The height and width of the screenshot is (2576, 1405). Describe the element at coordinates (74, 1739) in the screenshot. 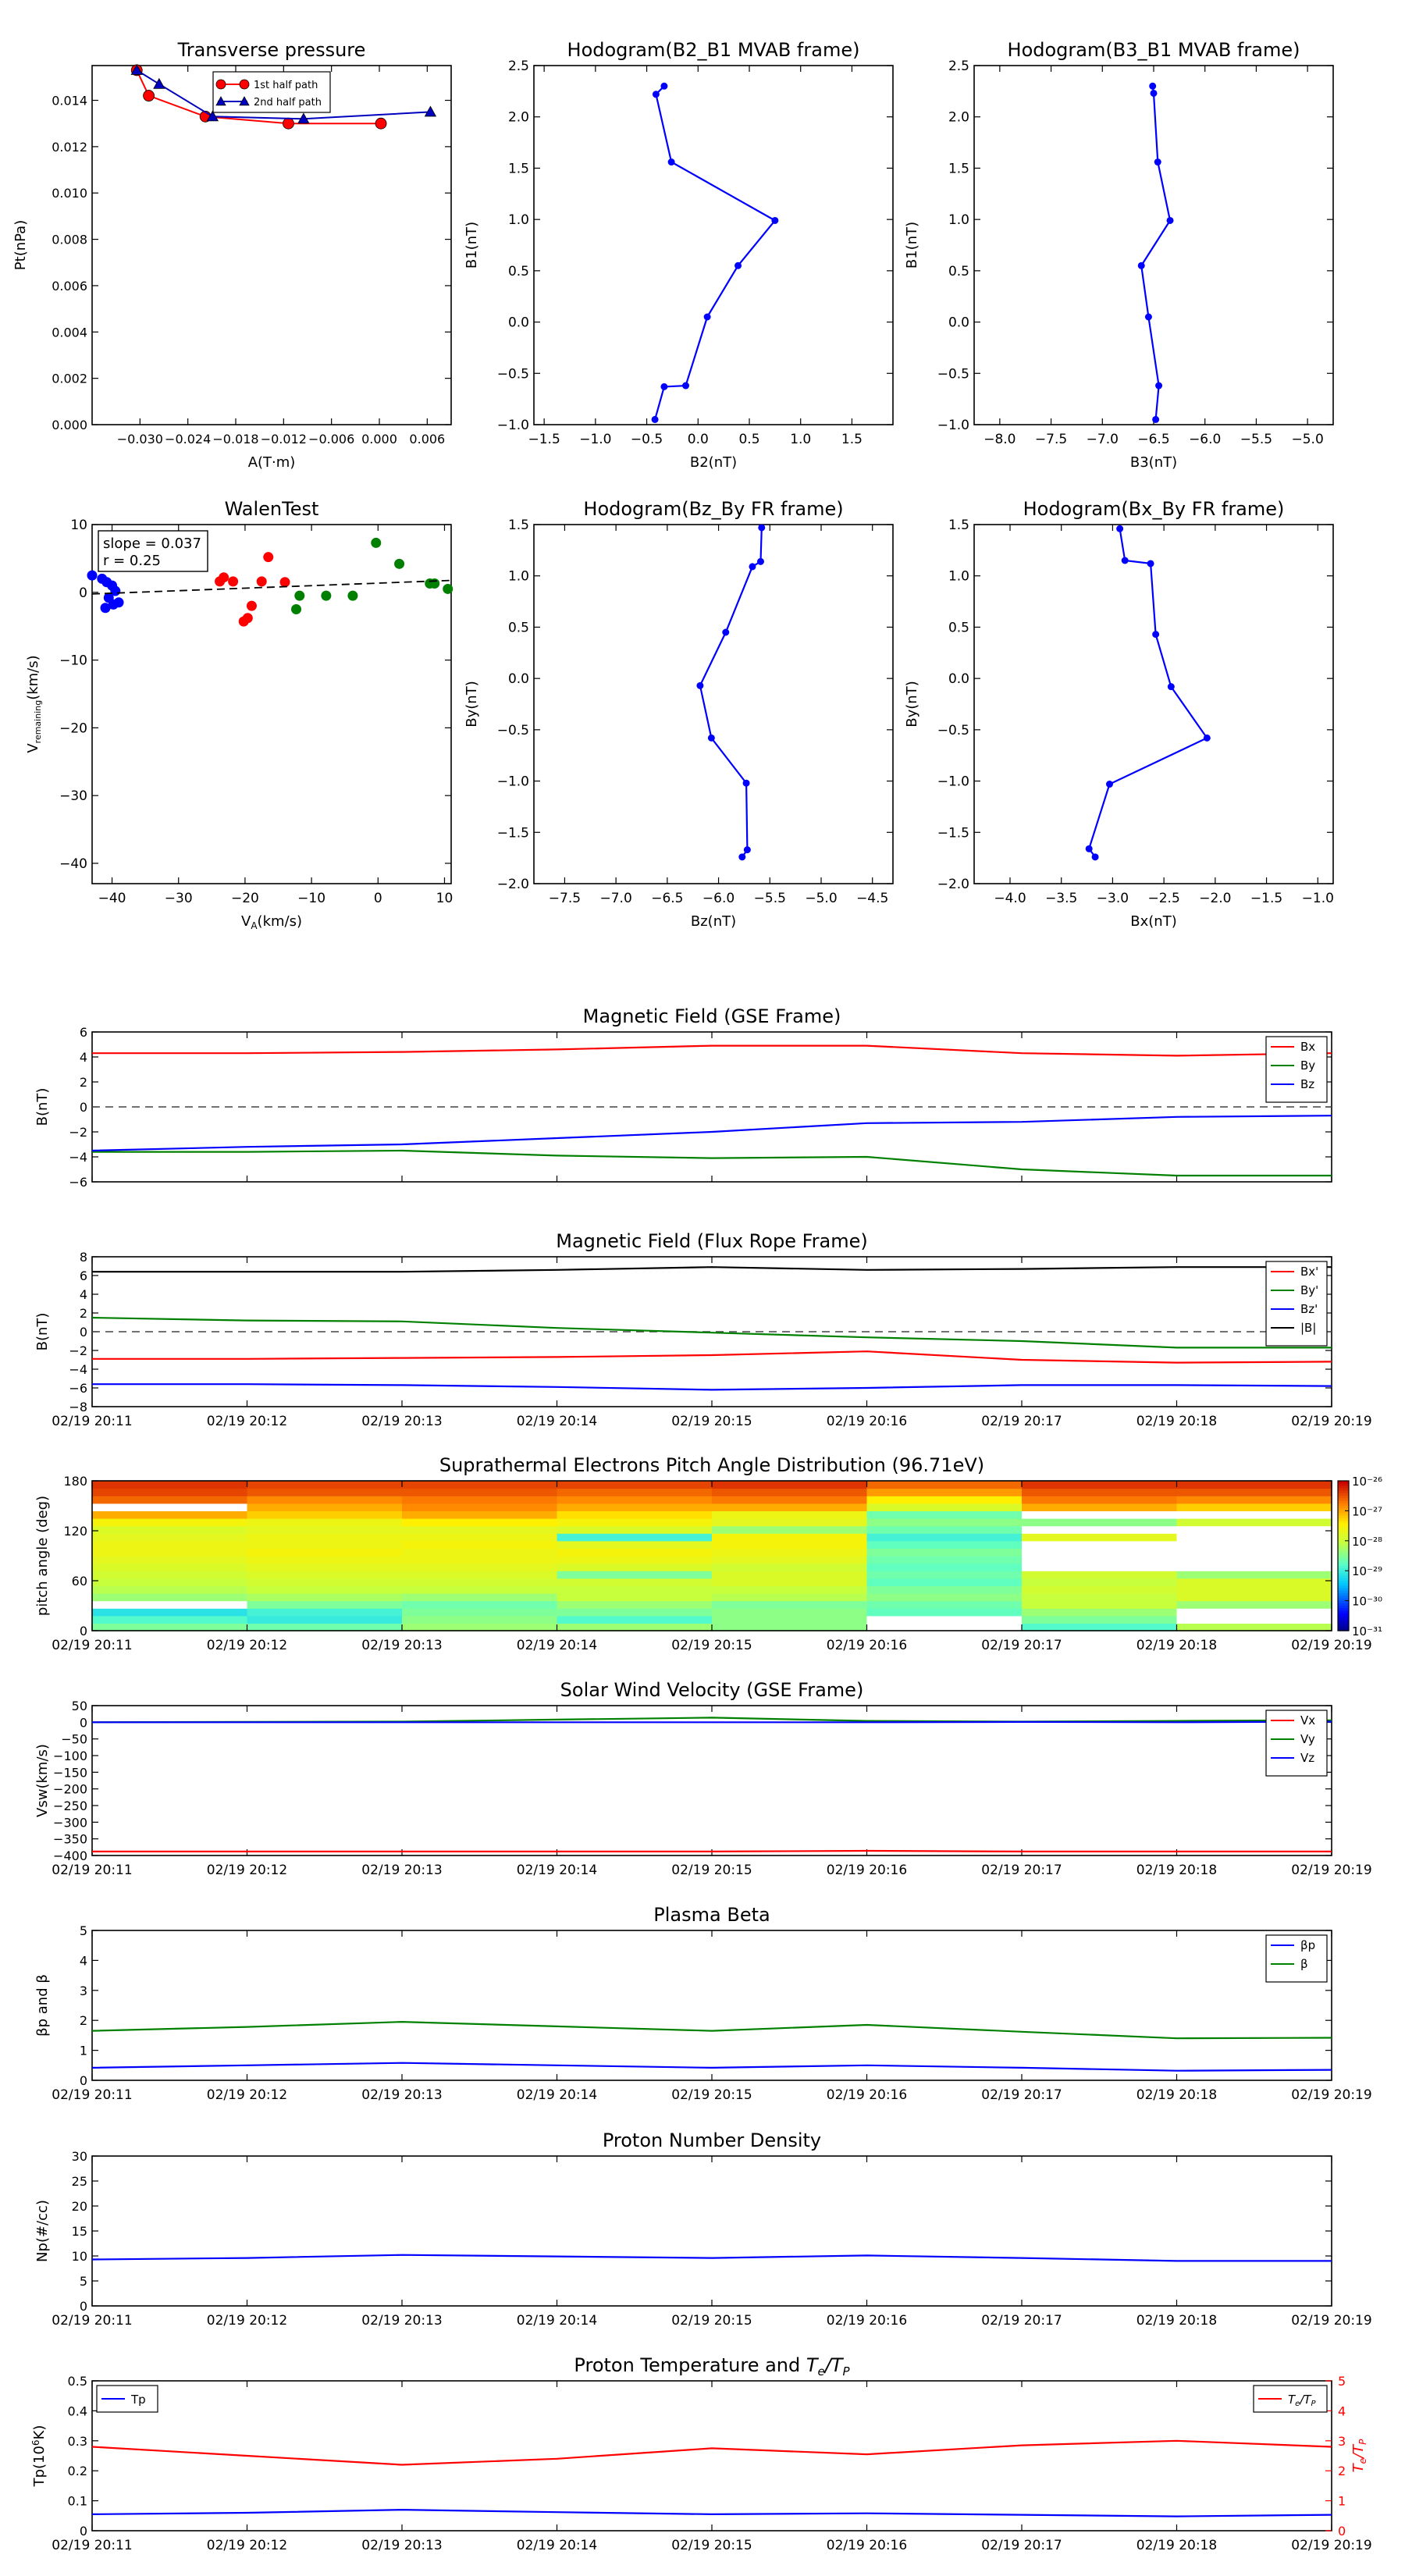

I see `y-tick-label: −50` at that location.